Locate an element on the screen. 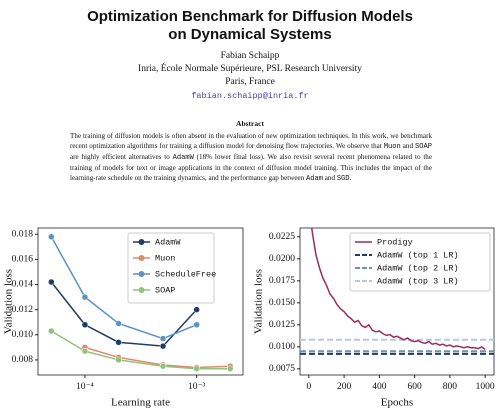  x-axis-label: Learning rate is located at coordinates (140, 403).